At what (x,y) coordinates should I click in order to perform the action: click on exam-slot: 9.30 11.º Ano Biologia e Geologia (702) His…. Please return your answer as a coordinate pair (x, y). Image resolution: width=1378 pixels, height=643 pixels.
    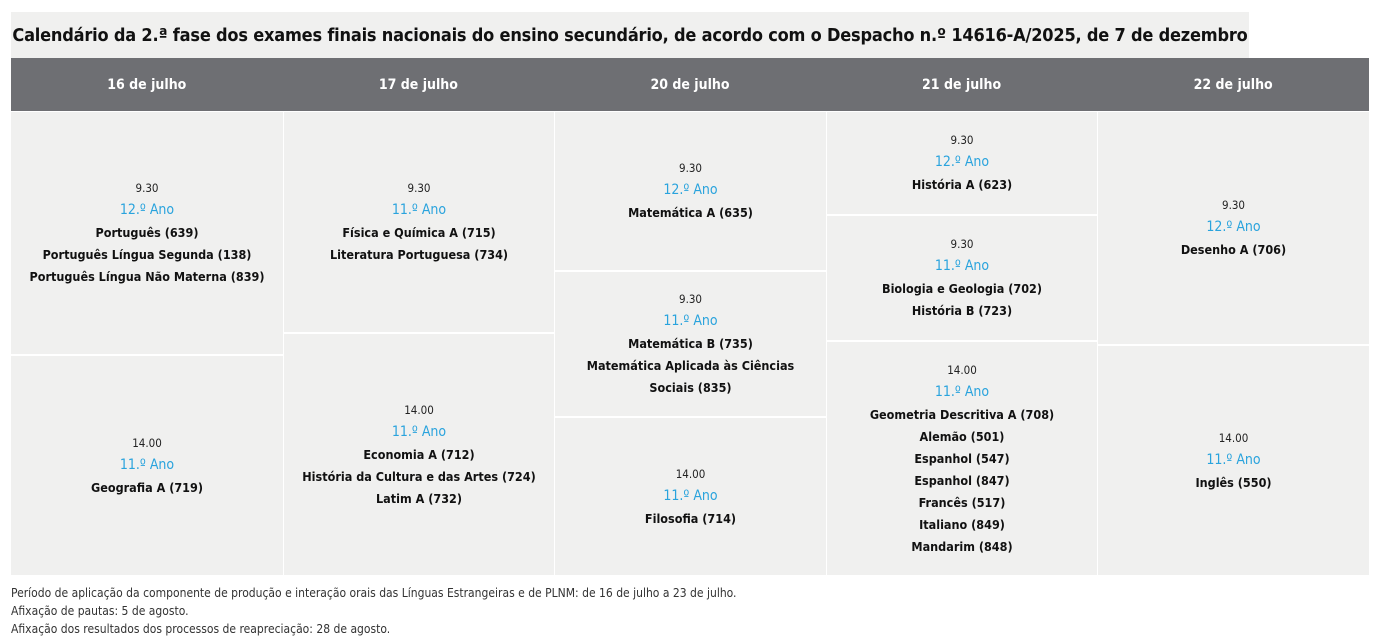
    Looking at the image, I should click on (962, 278).